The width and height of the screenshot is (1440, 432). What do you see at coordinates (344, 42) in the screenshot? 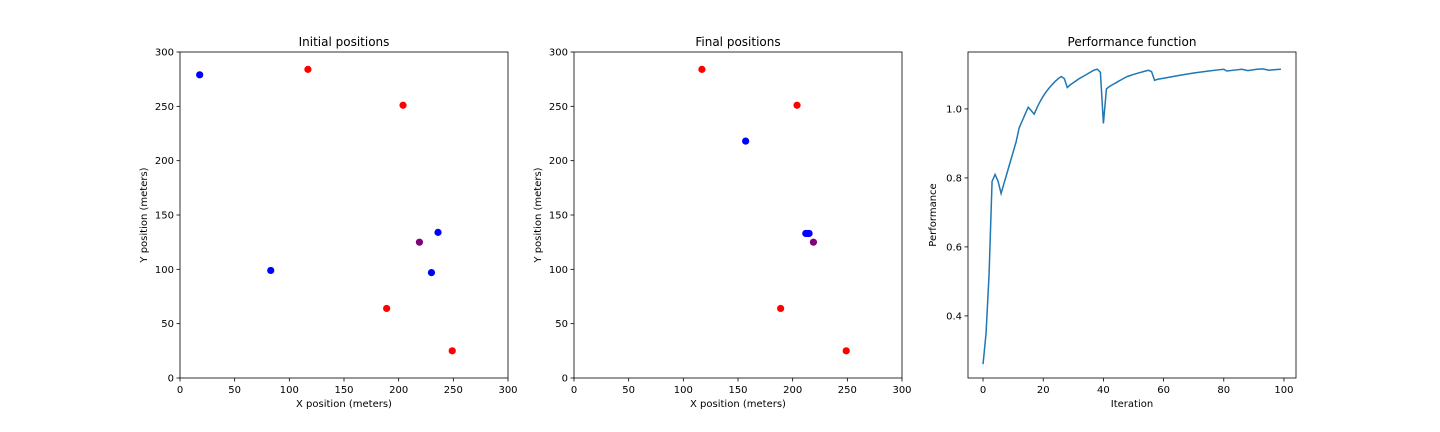
I see `chart-title: Initial positions` at bounding box center [344, 42].